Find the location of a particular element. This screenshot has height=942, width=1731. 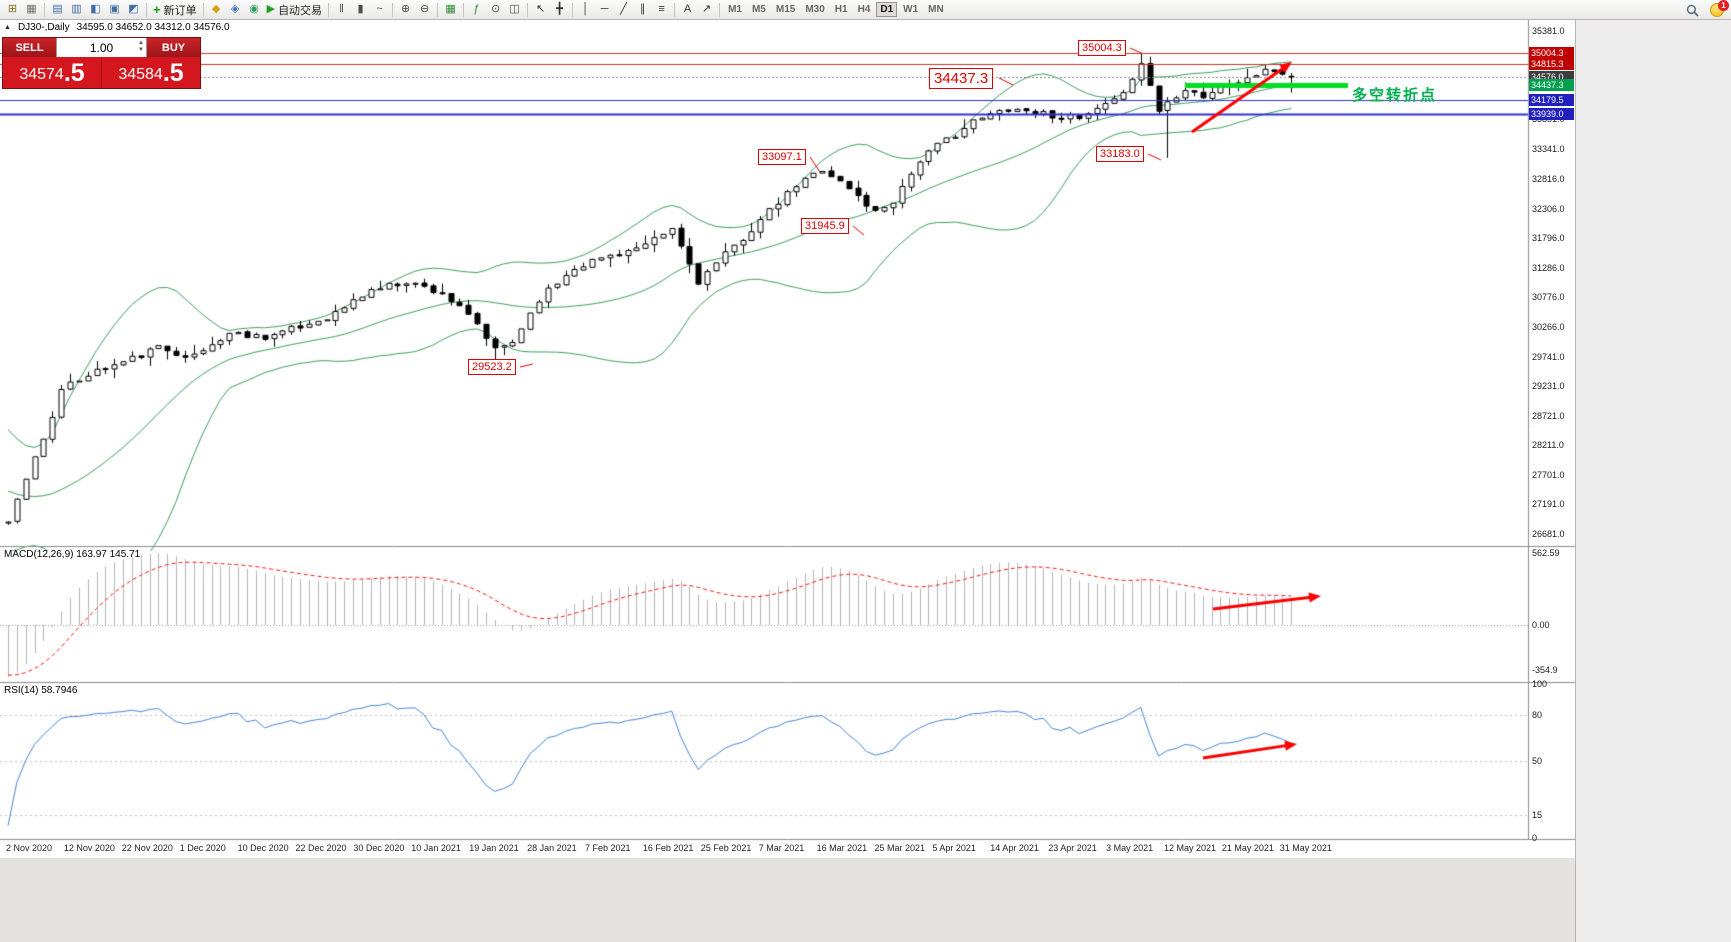

oneclick-toggle-icon: ▲ is located at coordinates (7, 27).